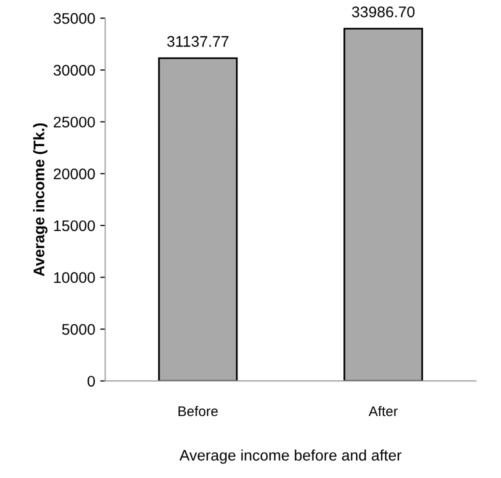 The width and height of the screenshot is (501, 478). I want to click on y-tick-label: 0, so click(91, 381).